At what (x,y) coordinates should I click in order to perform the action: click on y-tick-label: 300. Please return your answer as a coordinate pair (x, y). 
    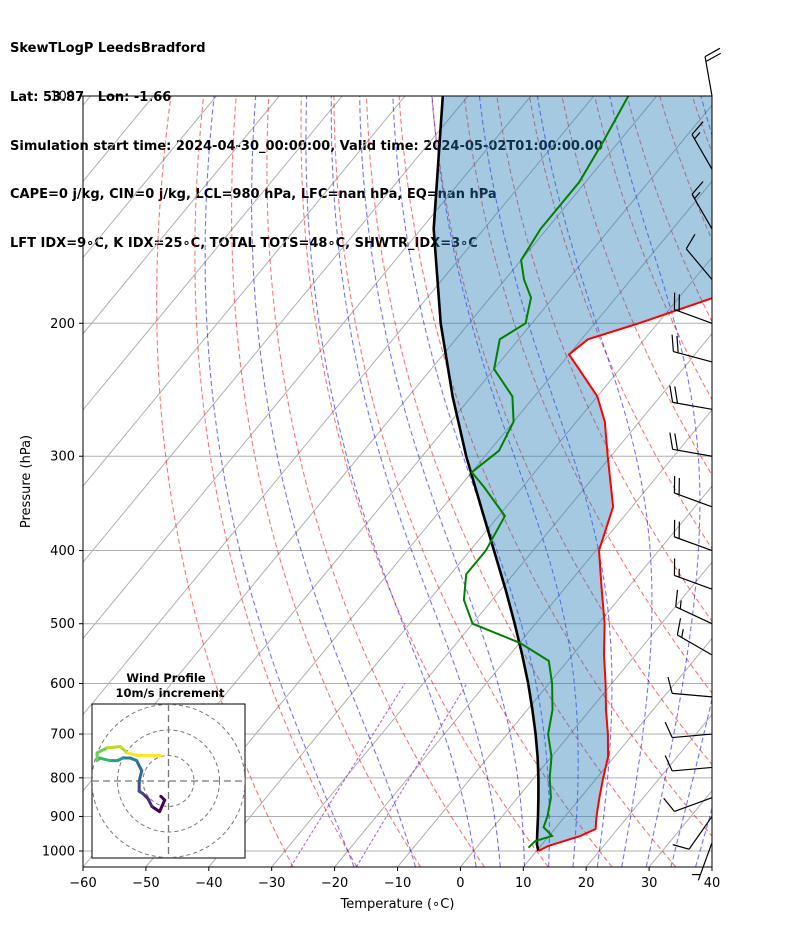
    Looking at the image, I should click on (62, 457).